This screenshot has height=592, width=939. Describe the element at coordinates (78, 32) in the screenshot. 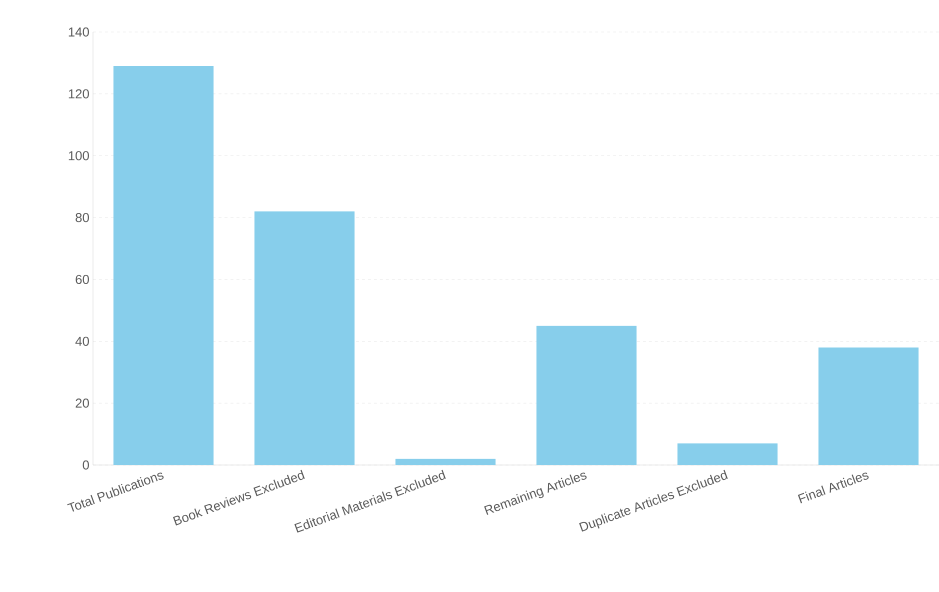

I see `y-tick-label: 140` at that location.